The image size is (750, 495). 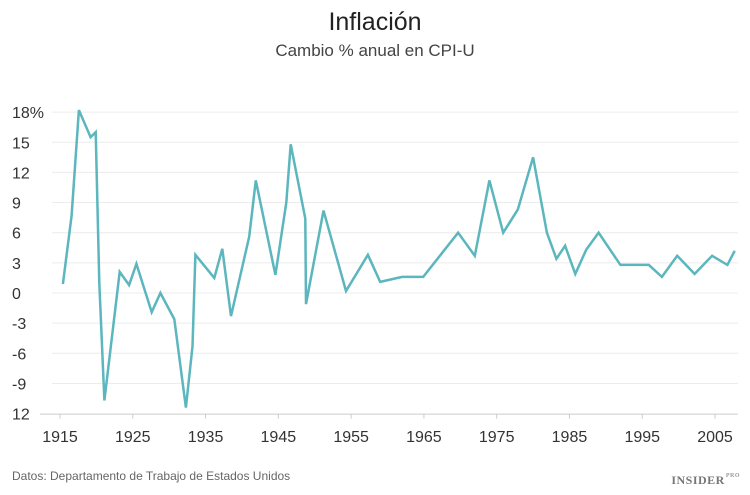 I want to click on x-tick-label: 1915, so click(x=60, y=437).